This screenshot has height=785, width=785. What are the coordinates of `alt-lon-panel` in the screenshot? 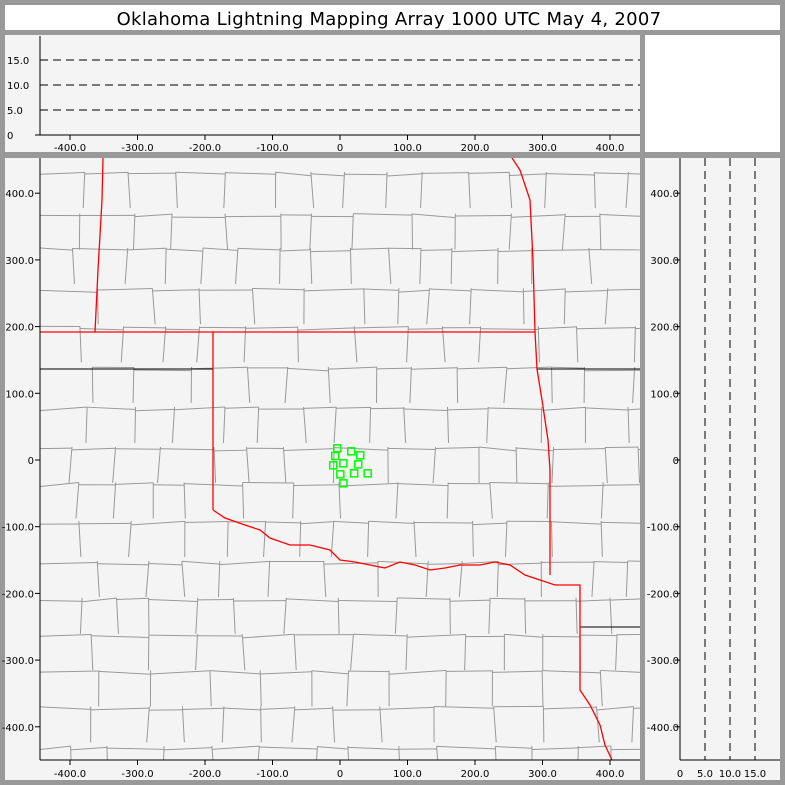 It's located at (322, 93).